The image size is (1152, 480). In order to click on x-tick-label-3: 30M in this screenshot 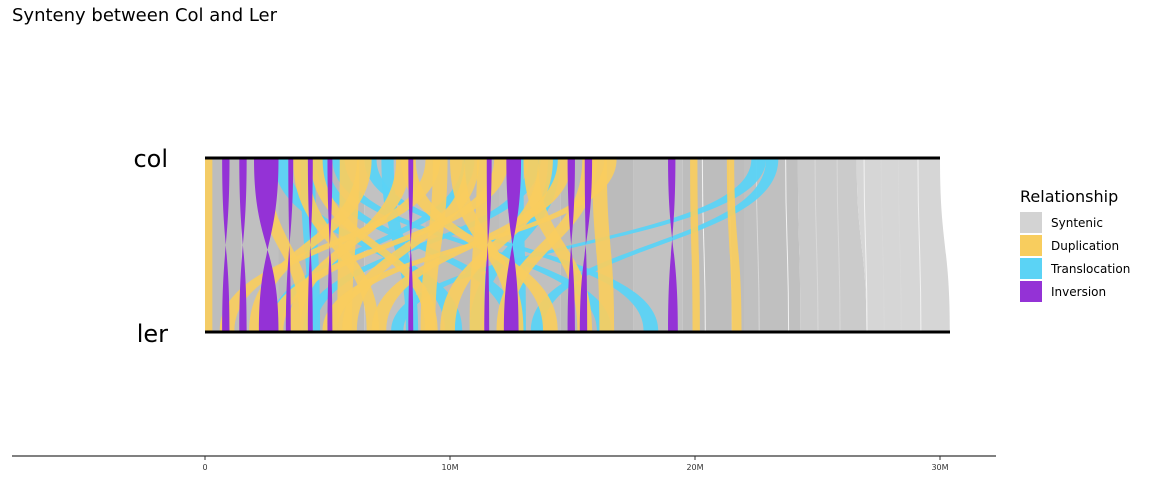, I will do `click(939, 467)`.